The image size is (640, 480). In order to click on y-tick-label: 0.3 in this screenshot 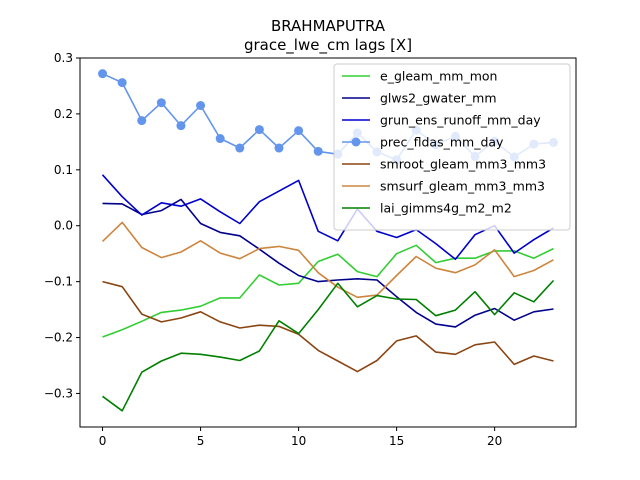, I will do `click(63, 58)`.